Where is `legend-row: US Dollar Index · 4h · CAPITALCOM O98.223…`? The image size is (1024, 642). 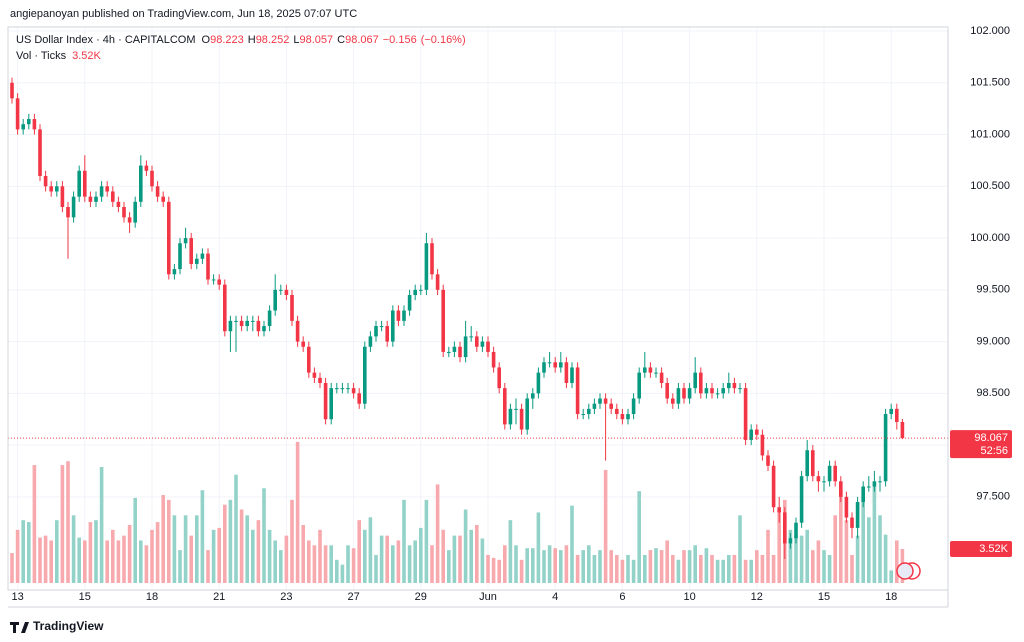 legend-row: US Dollar Index · 4h · CAPITALCOM O98.223… is located at coordinates (241, 40).